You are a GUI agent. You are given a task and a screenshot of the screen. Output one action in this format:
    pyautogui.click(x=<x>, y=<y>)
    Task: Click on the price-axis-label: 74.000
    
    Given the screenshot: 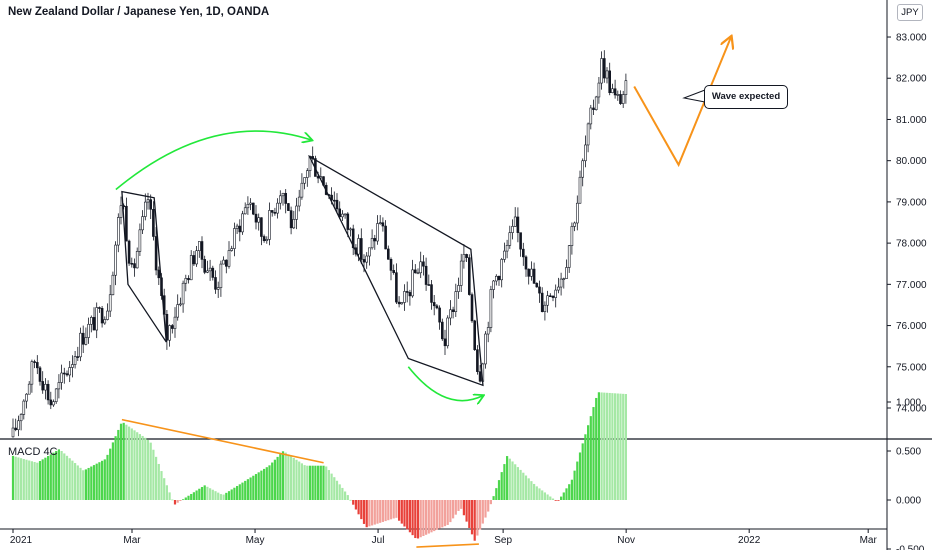 What is the action you would take?
    pyautogui.click(x=911, y=409)
    